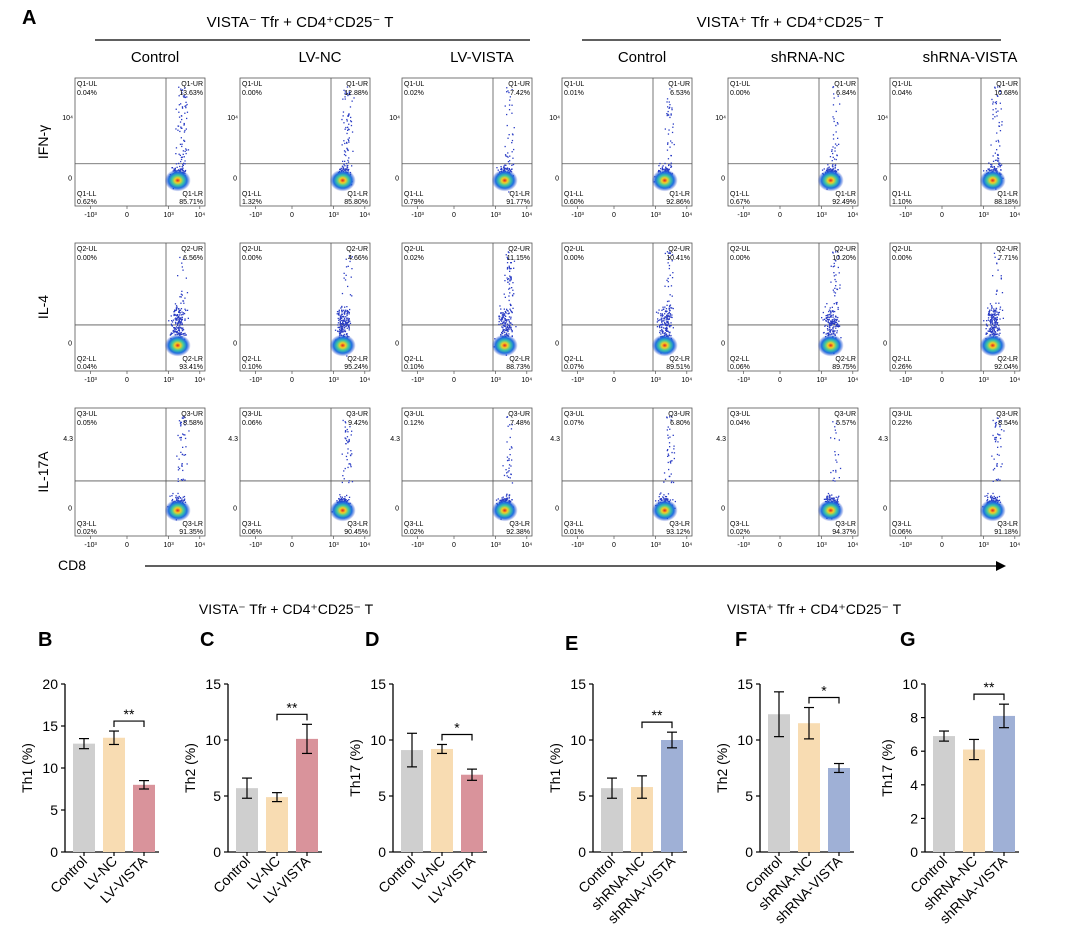 This screenshot has width=1080, height=944. I want to click on y-axis-label: Th1 (%), so click(27, 768).